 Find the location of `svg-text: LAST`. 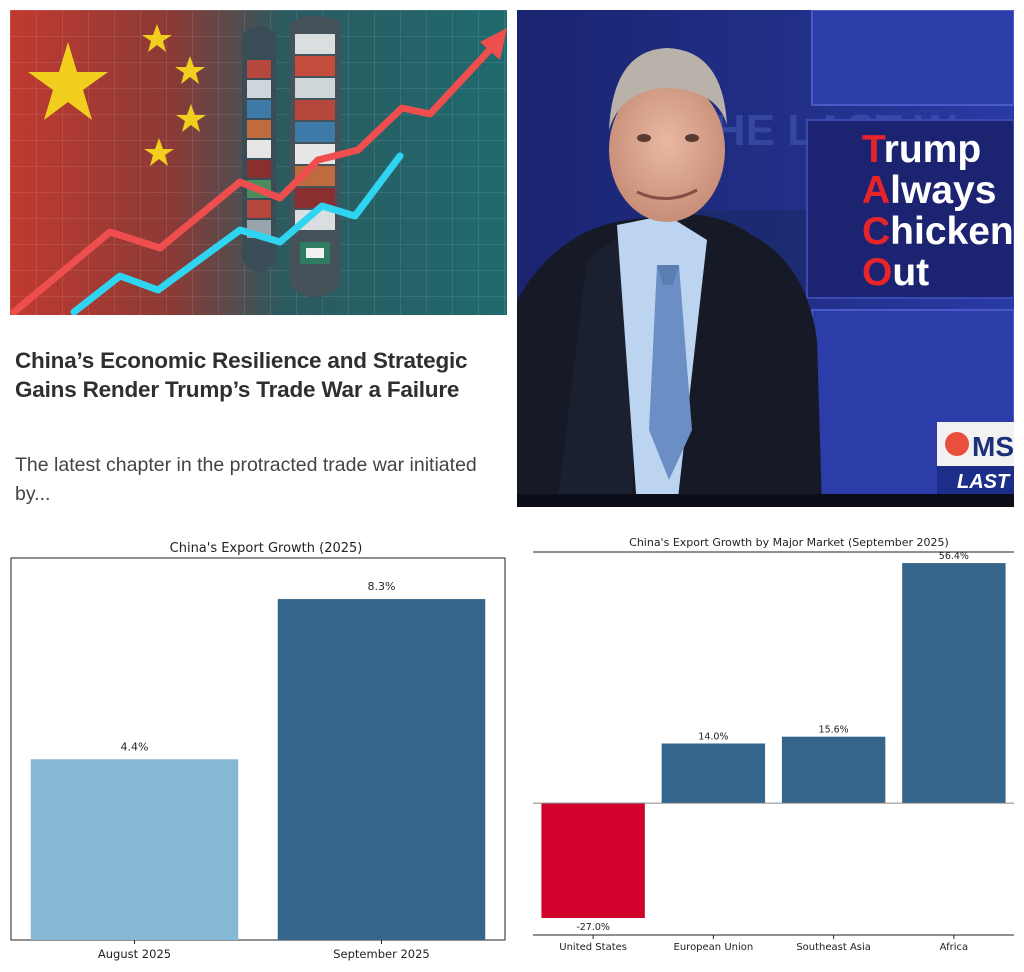

svg-text: LAST is located at coordinates (984, 482).